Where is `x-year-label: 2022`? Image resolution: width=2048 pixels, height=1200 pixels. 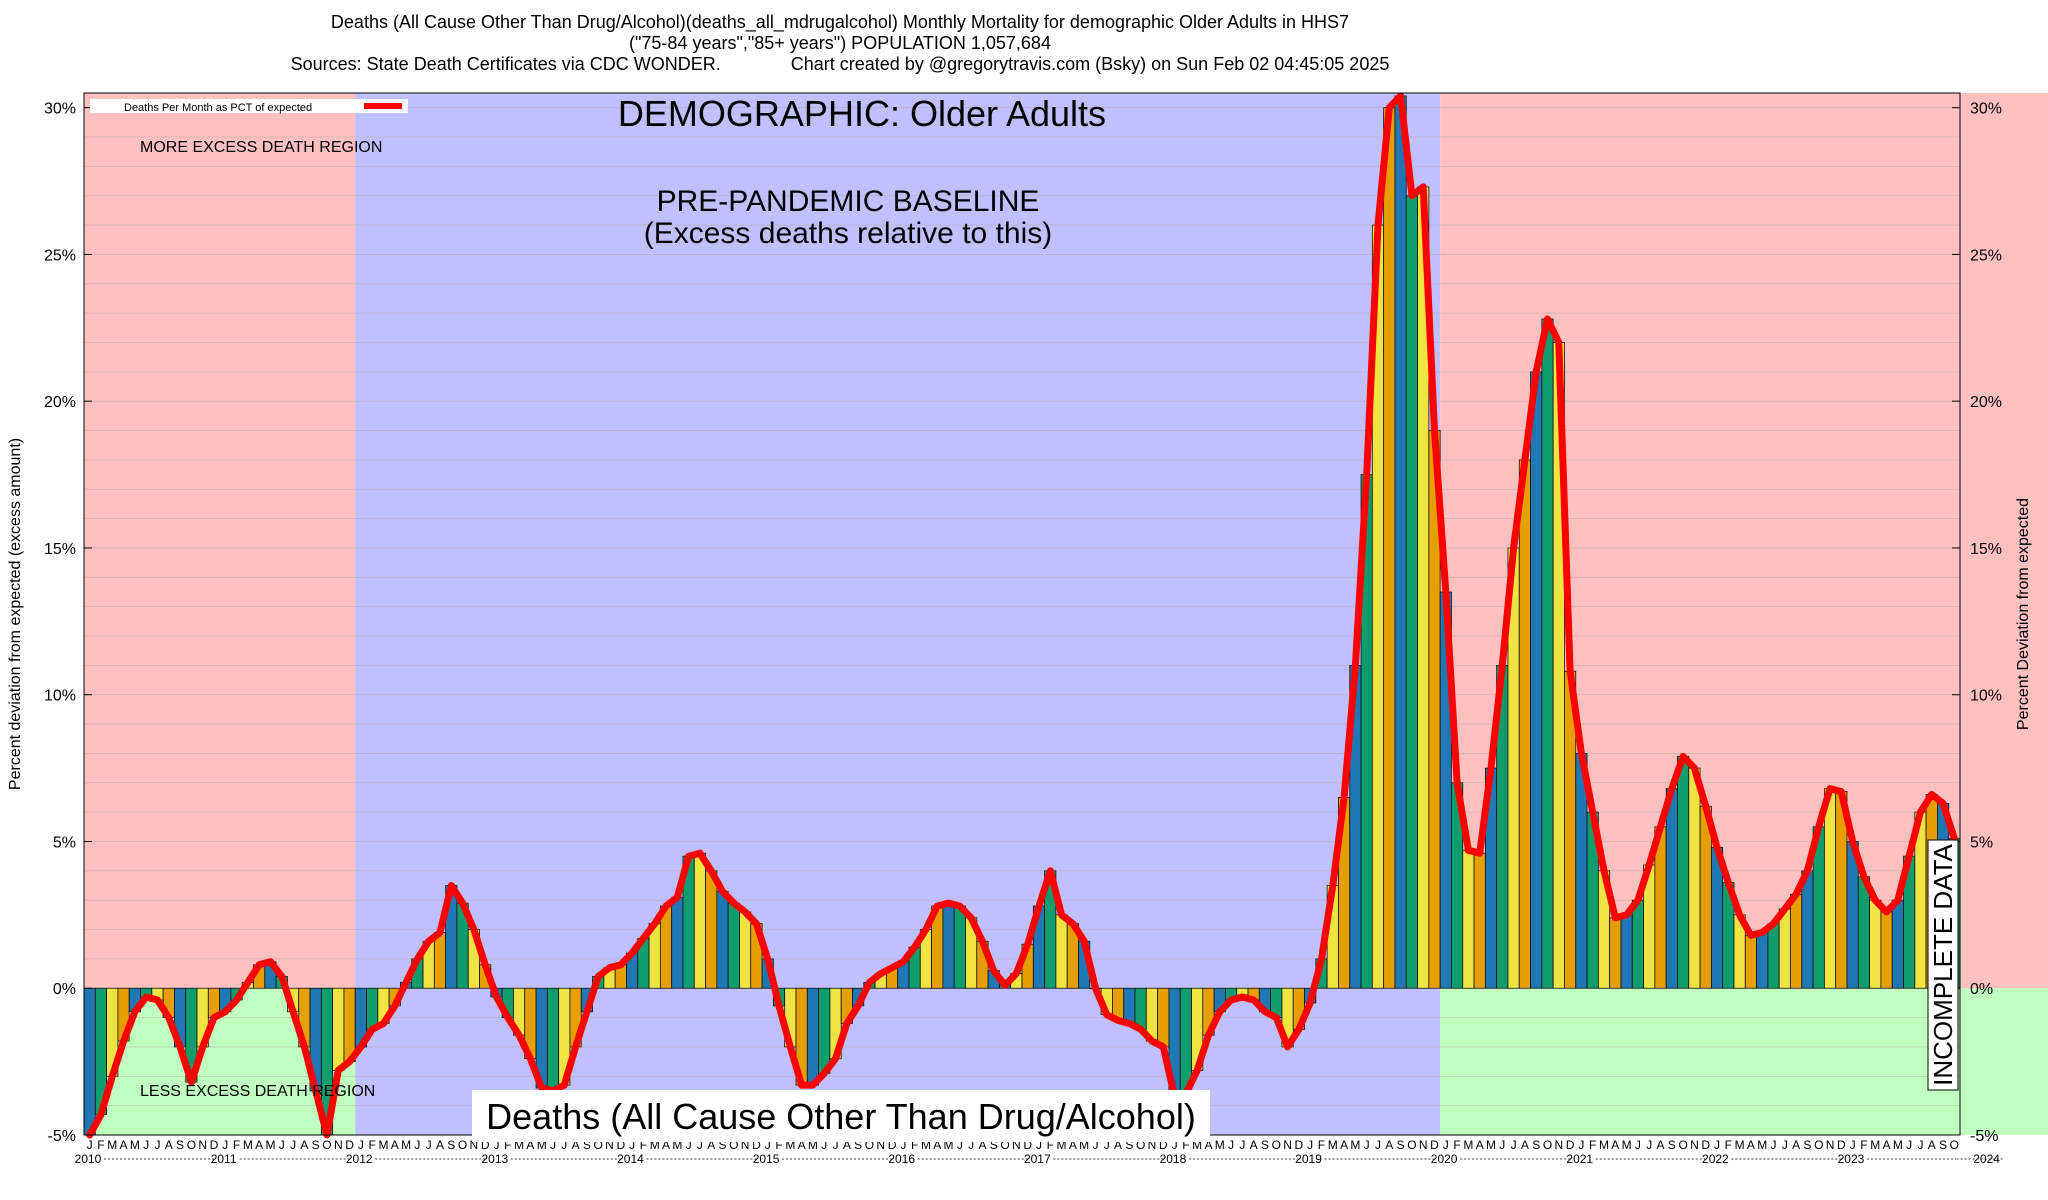 x-year-label: 2022 is located at coordinates (1715, 1159).